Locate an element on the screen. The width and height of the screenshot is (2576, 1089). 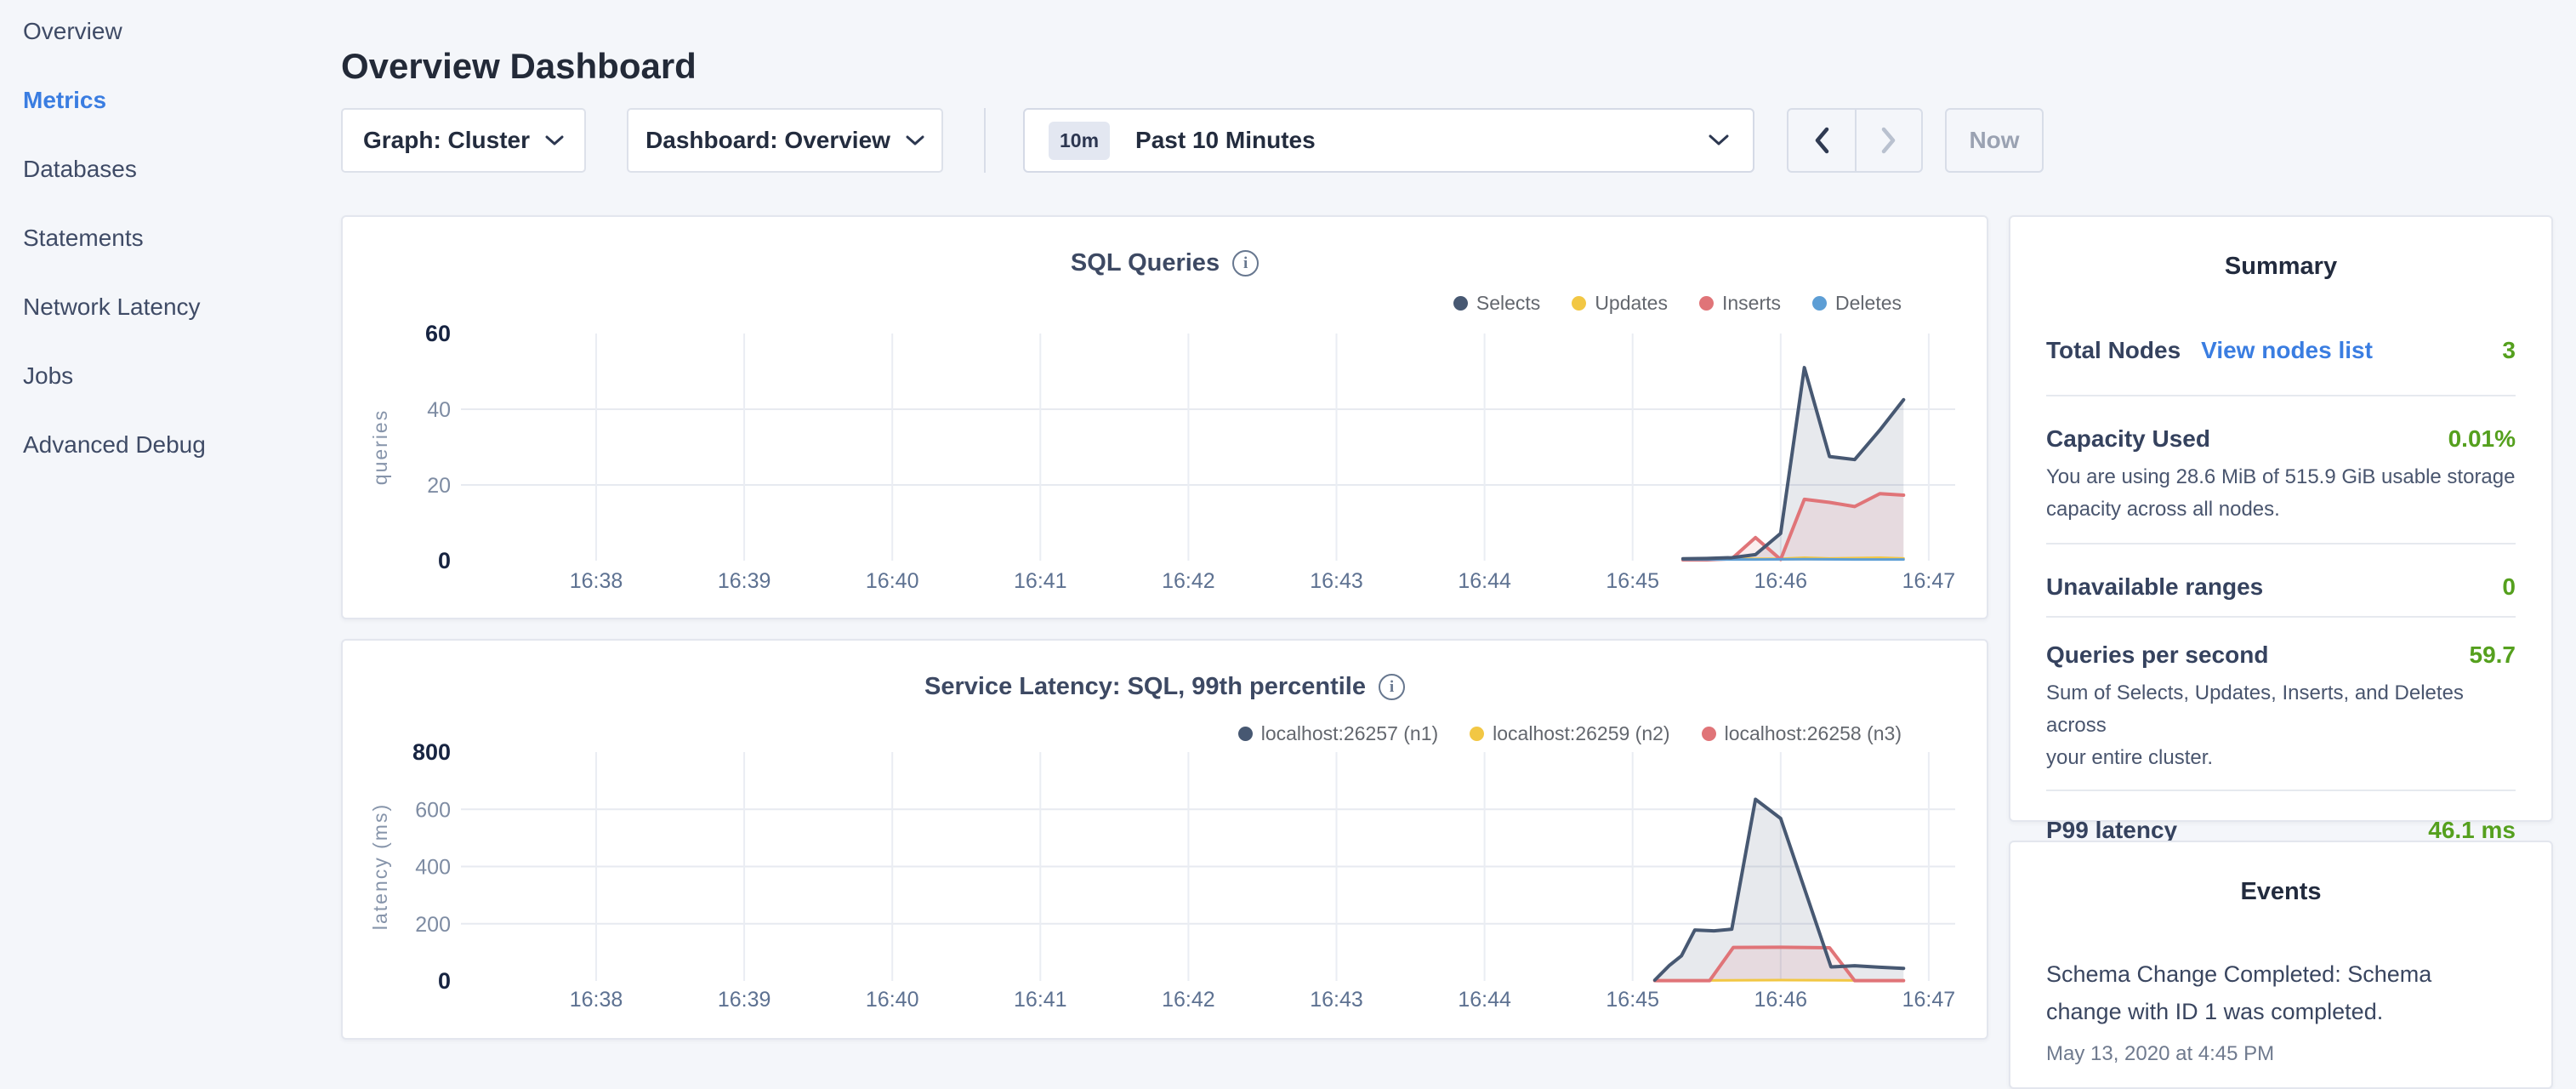
time-step-buttons is located at coordinates (1855, 140).